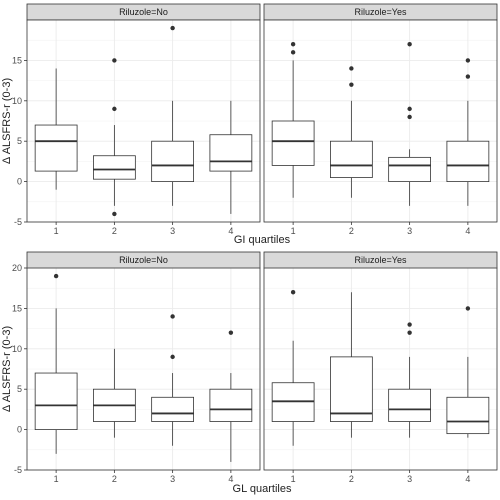 The width and height of the screenshot is (500, 500). Describe the element at coordinates (293, 143) in the screenshot. I see `row1-panel2-box1` at that location.